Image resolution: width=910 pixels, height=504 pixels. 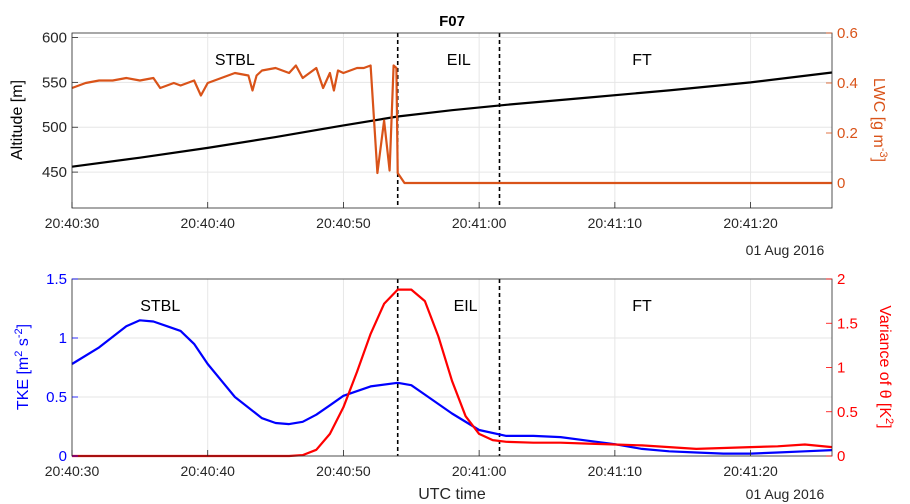 I want to click on left-tick-label: 550, so click(x=54, y=82).